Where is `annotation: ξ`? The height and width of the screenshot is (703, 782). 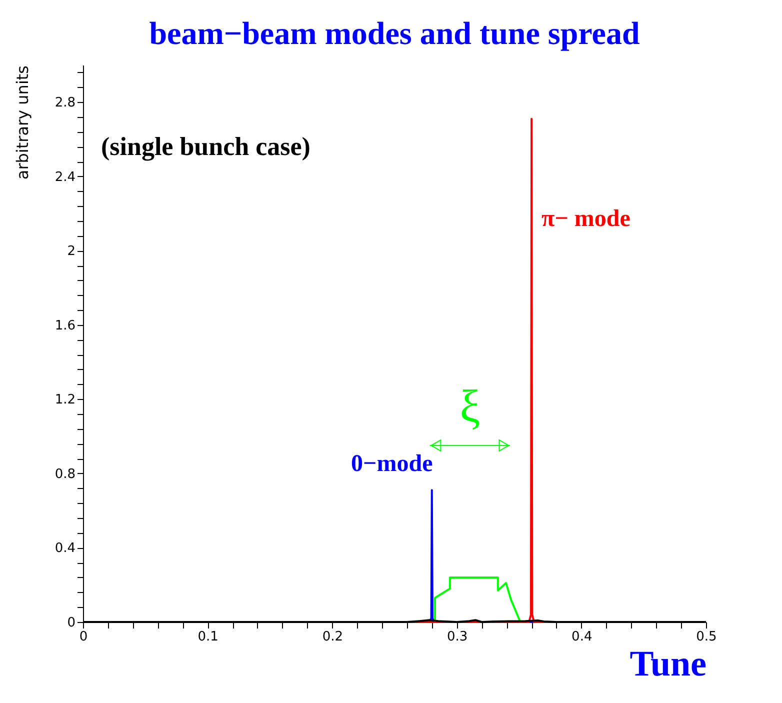
annotation: ξ is located at coordinates (470, 406).